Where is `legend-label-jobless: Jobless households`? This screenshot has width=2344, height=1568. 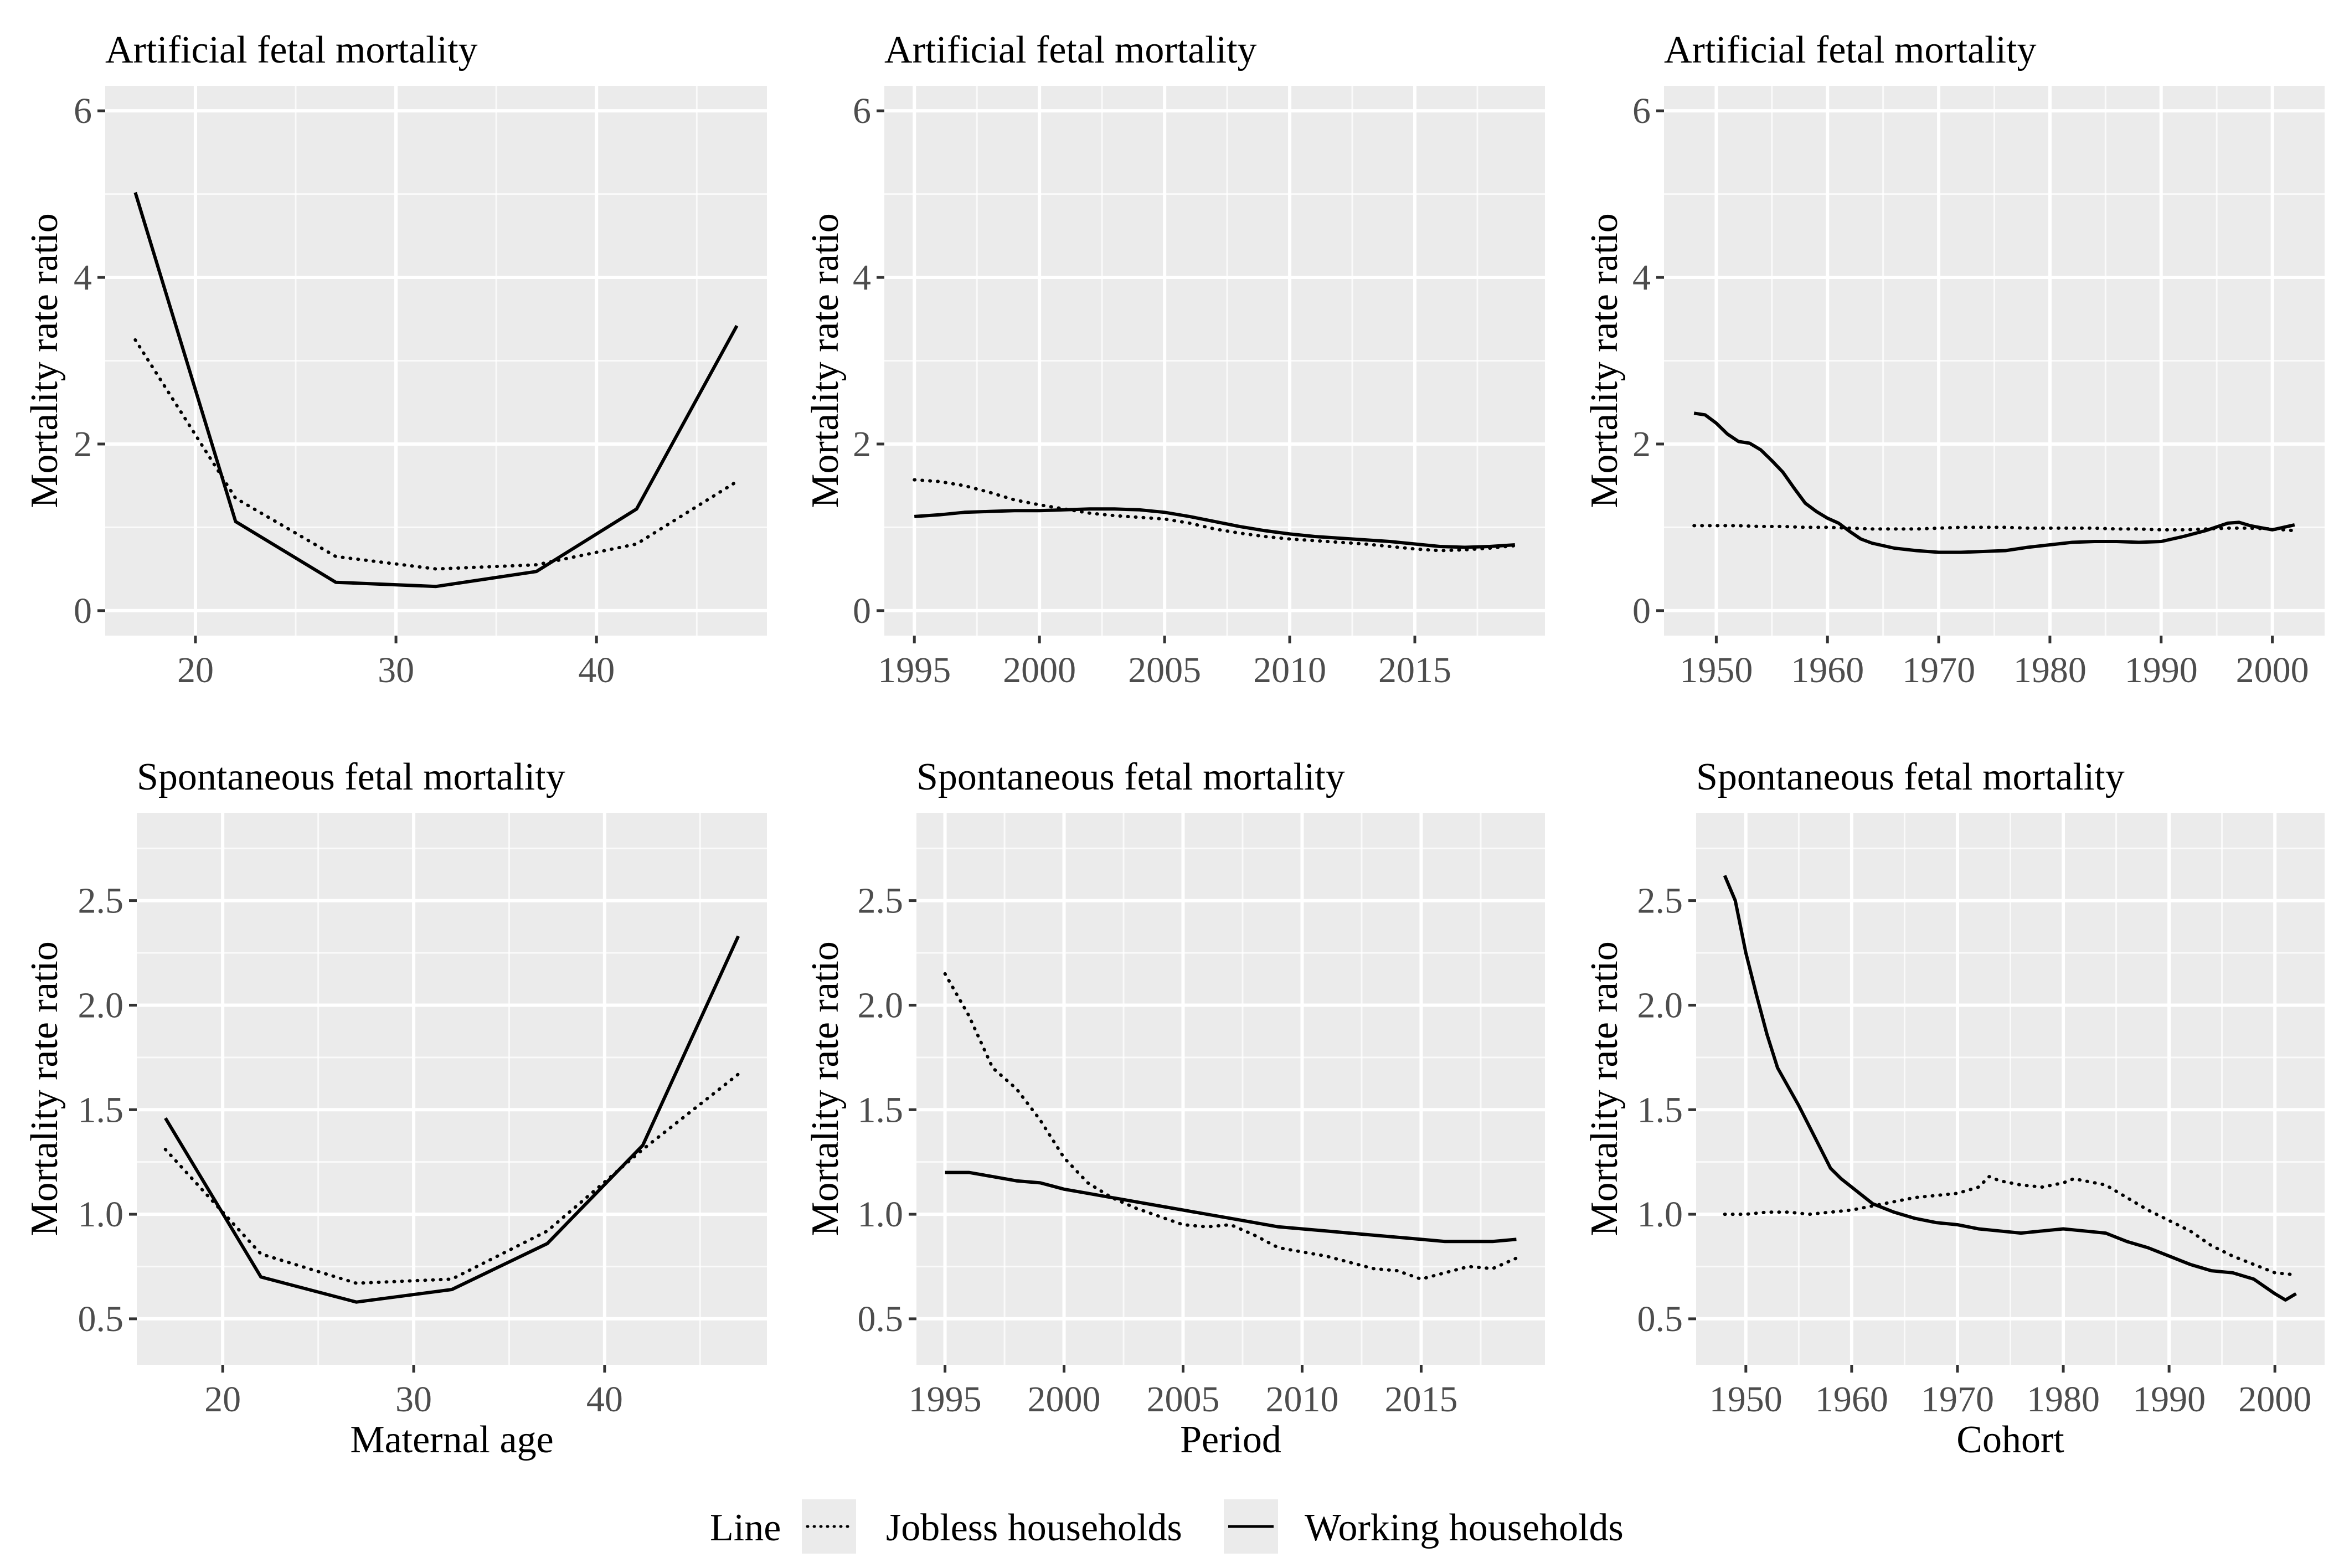
legend-label-jobless: Jobless households is located at coordinates (1034, 1528).